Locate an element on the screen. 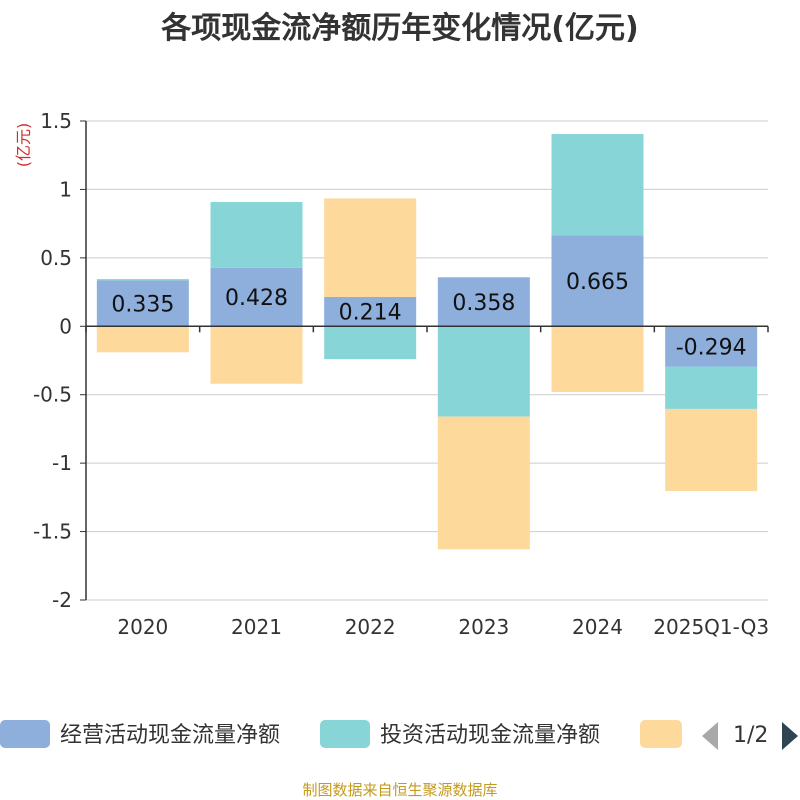 Image resolution: width=800 pixels, height=800 pixels. y-tick-label: 0 is located at coordinates (65, 326).